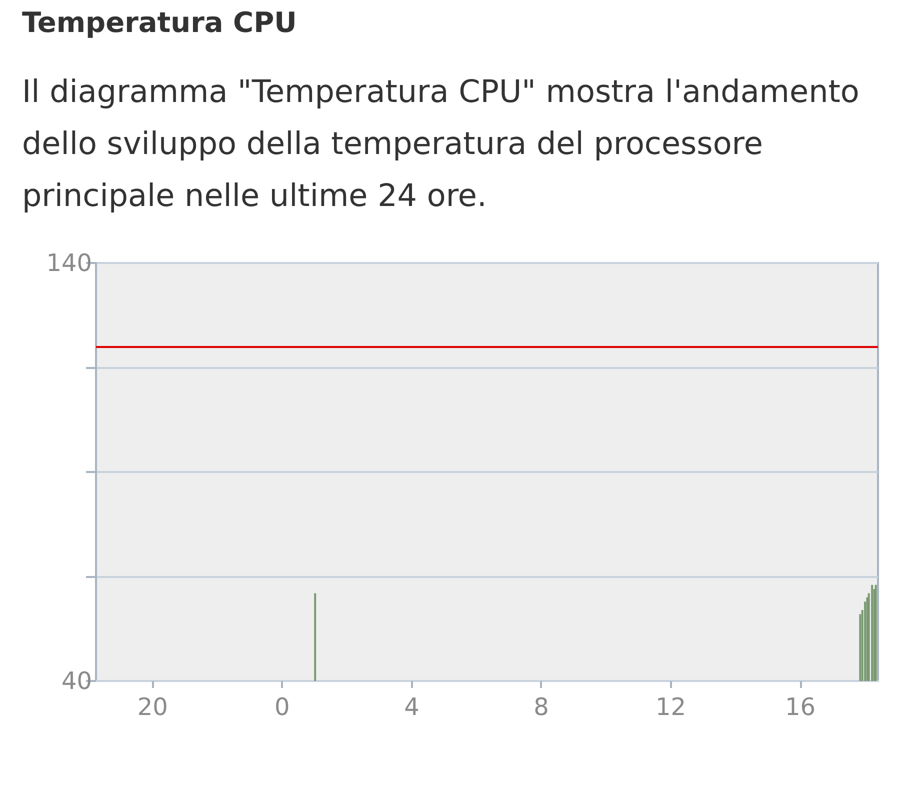 This screenshot has width=922, height=800. What do you see at coordinates (541, 707) in the screenshot?
I see `x-tick-label: 8` at bounding box center [541, 707].